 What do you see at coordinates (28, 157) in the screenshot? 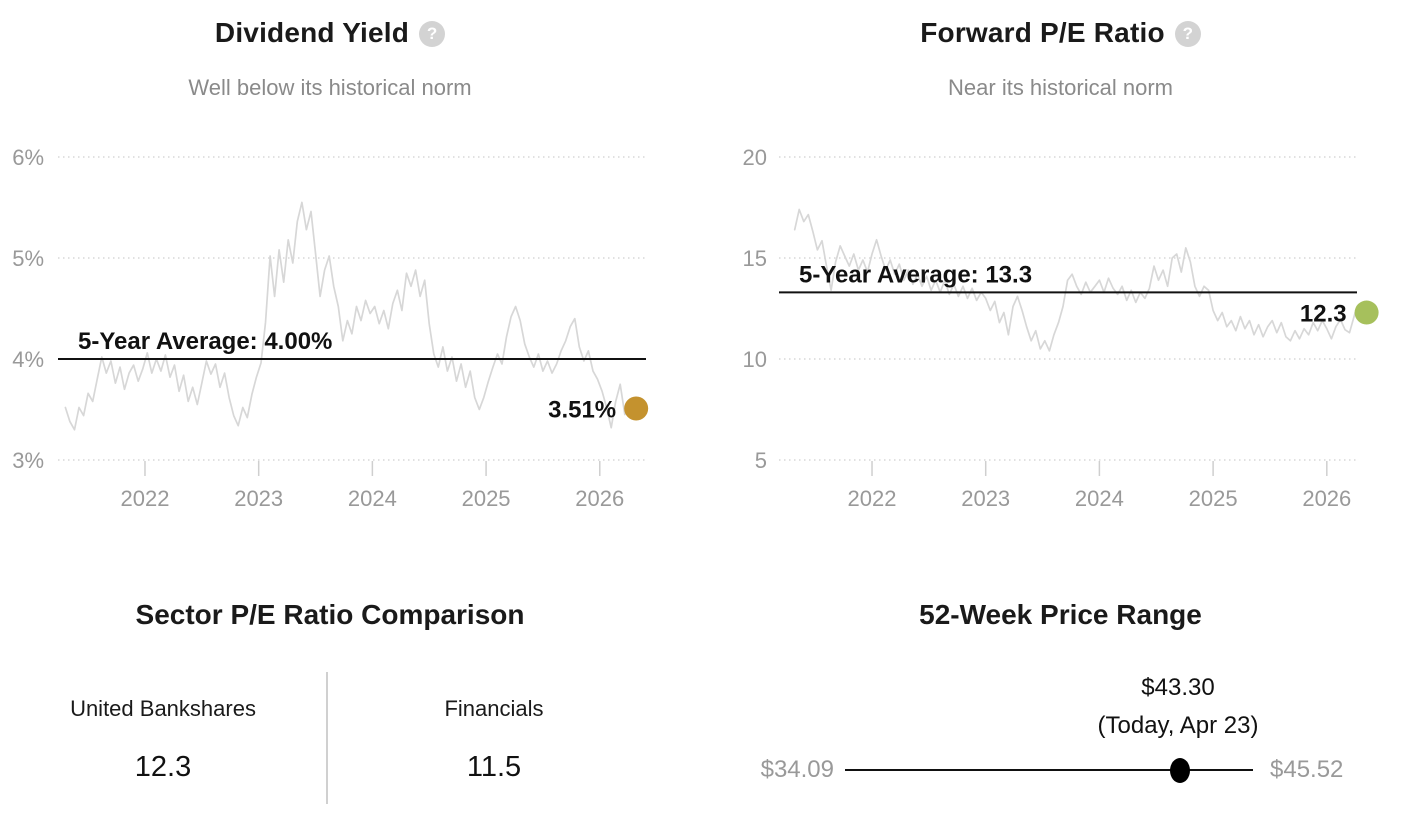
I see `y-axis-label: 6%` at bounding box center [28, 157].